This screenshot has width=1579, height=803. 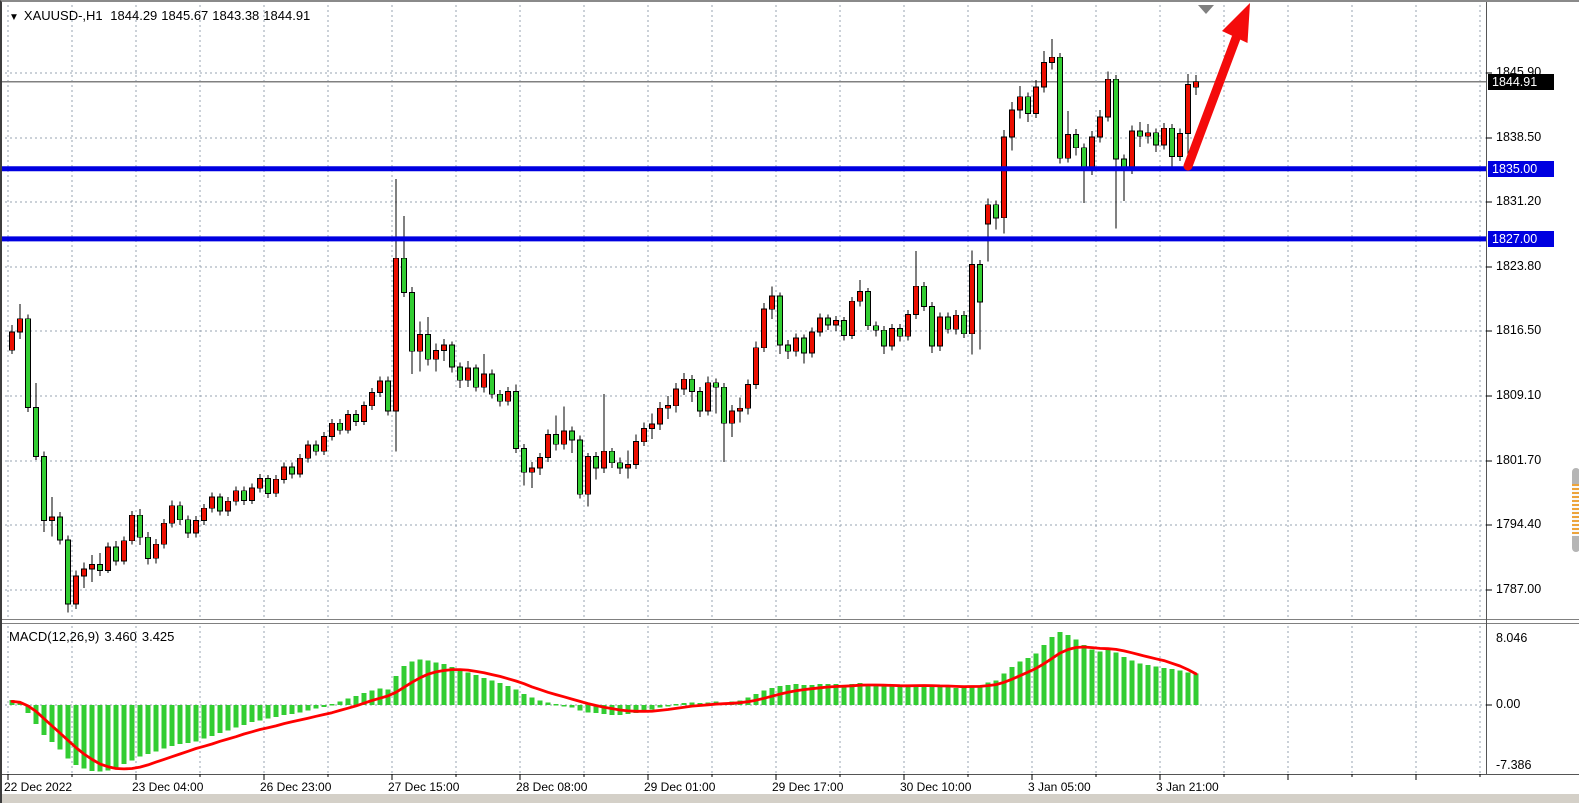 What do you see at coordinates (790, 798) in the screenshot?
I see `window-bottom-edge` at bounding box center [790, 798].